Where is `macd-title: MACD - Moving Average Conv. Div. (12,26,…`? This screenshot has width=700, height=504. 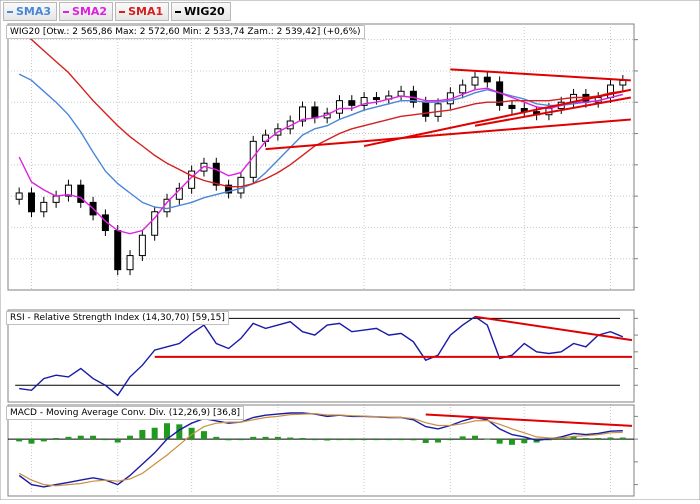
macd-title: MACD - Moving Average Conv. Div. (12,26,… is located at coordinates (125, 413).